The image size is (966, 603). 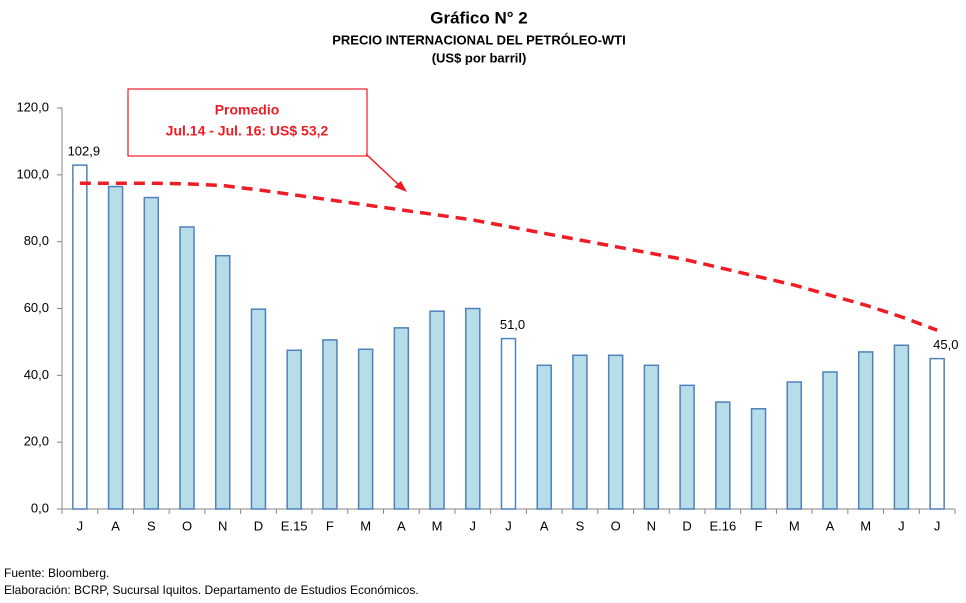 I want to click on chart-title: Gráfico N° 2, so click(x=479, y=17).